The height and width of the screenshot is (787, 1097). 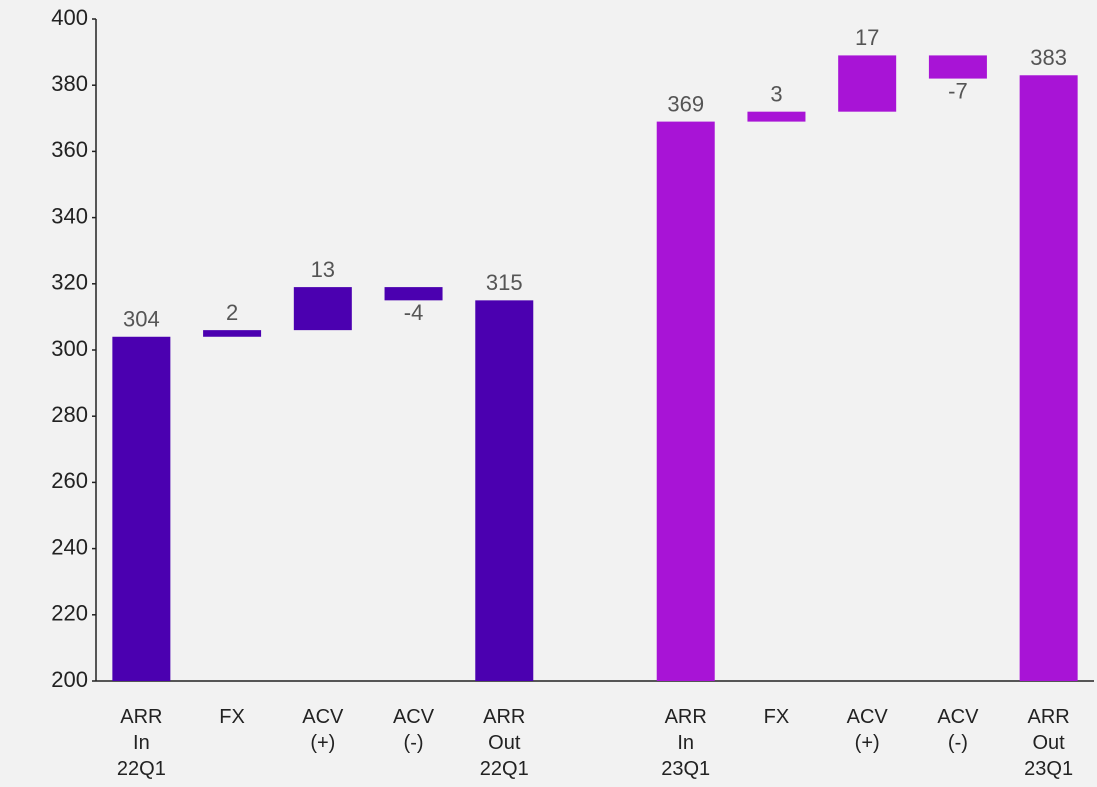 I want to click on value-label: 17, so click(x=867, y=37).